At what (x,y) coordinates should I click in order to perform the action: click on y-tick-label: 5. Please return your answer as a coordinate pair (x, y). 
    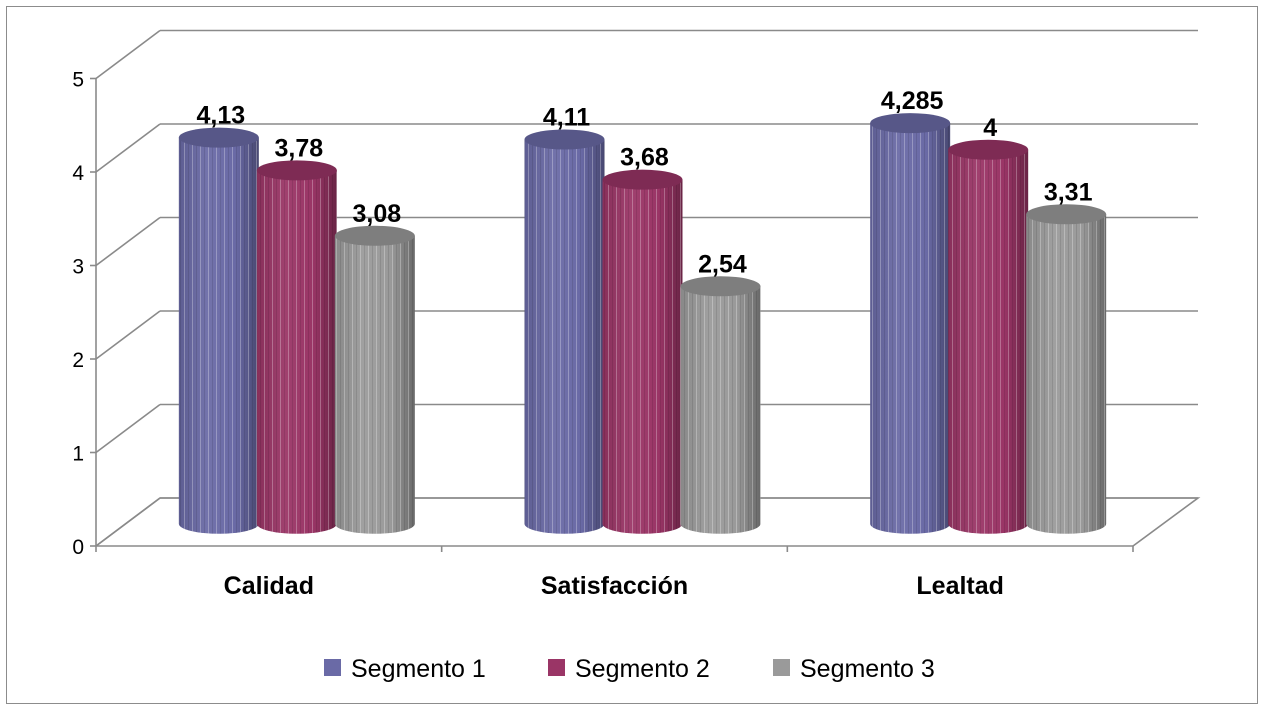
    Looking at the image, I should click on (78, 80).